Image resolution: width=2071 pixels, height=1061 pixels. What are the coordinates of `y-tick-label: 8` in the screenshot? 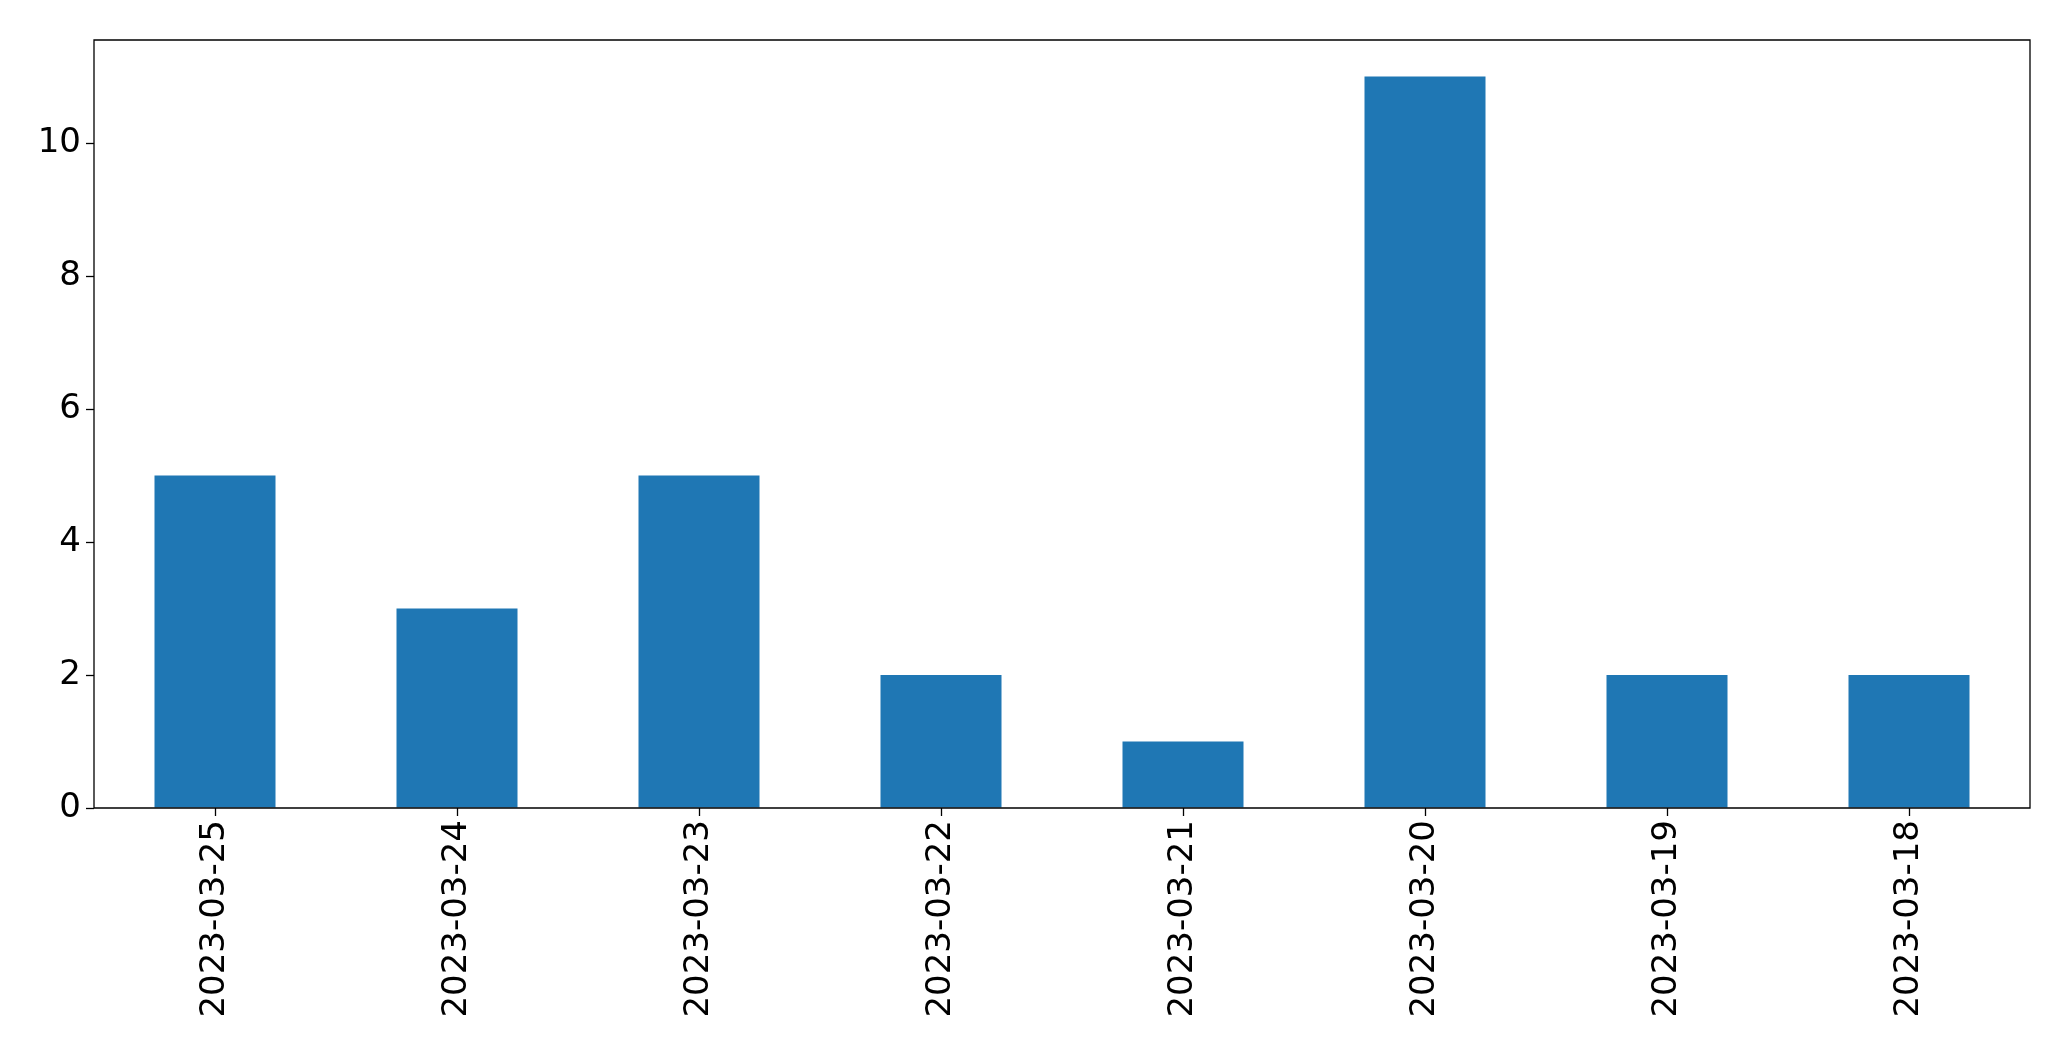 It's located at (70, 272).